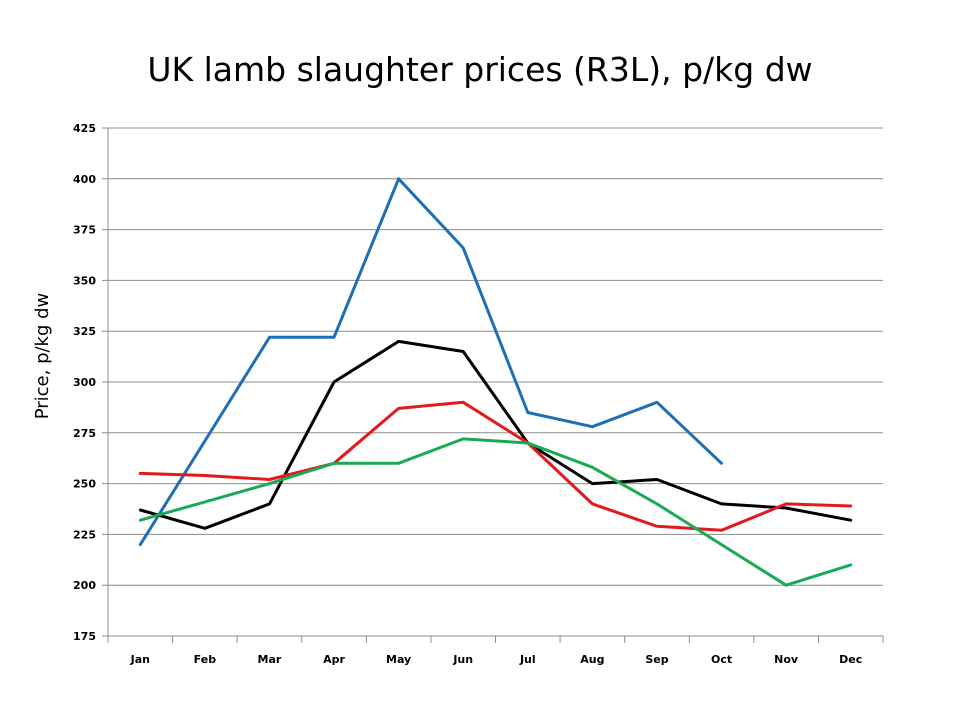 The image size is (960, 720). Describe the element at coordinates (140, 659) in the screenshot. I see `x-tick-label: Jan` at that location.